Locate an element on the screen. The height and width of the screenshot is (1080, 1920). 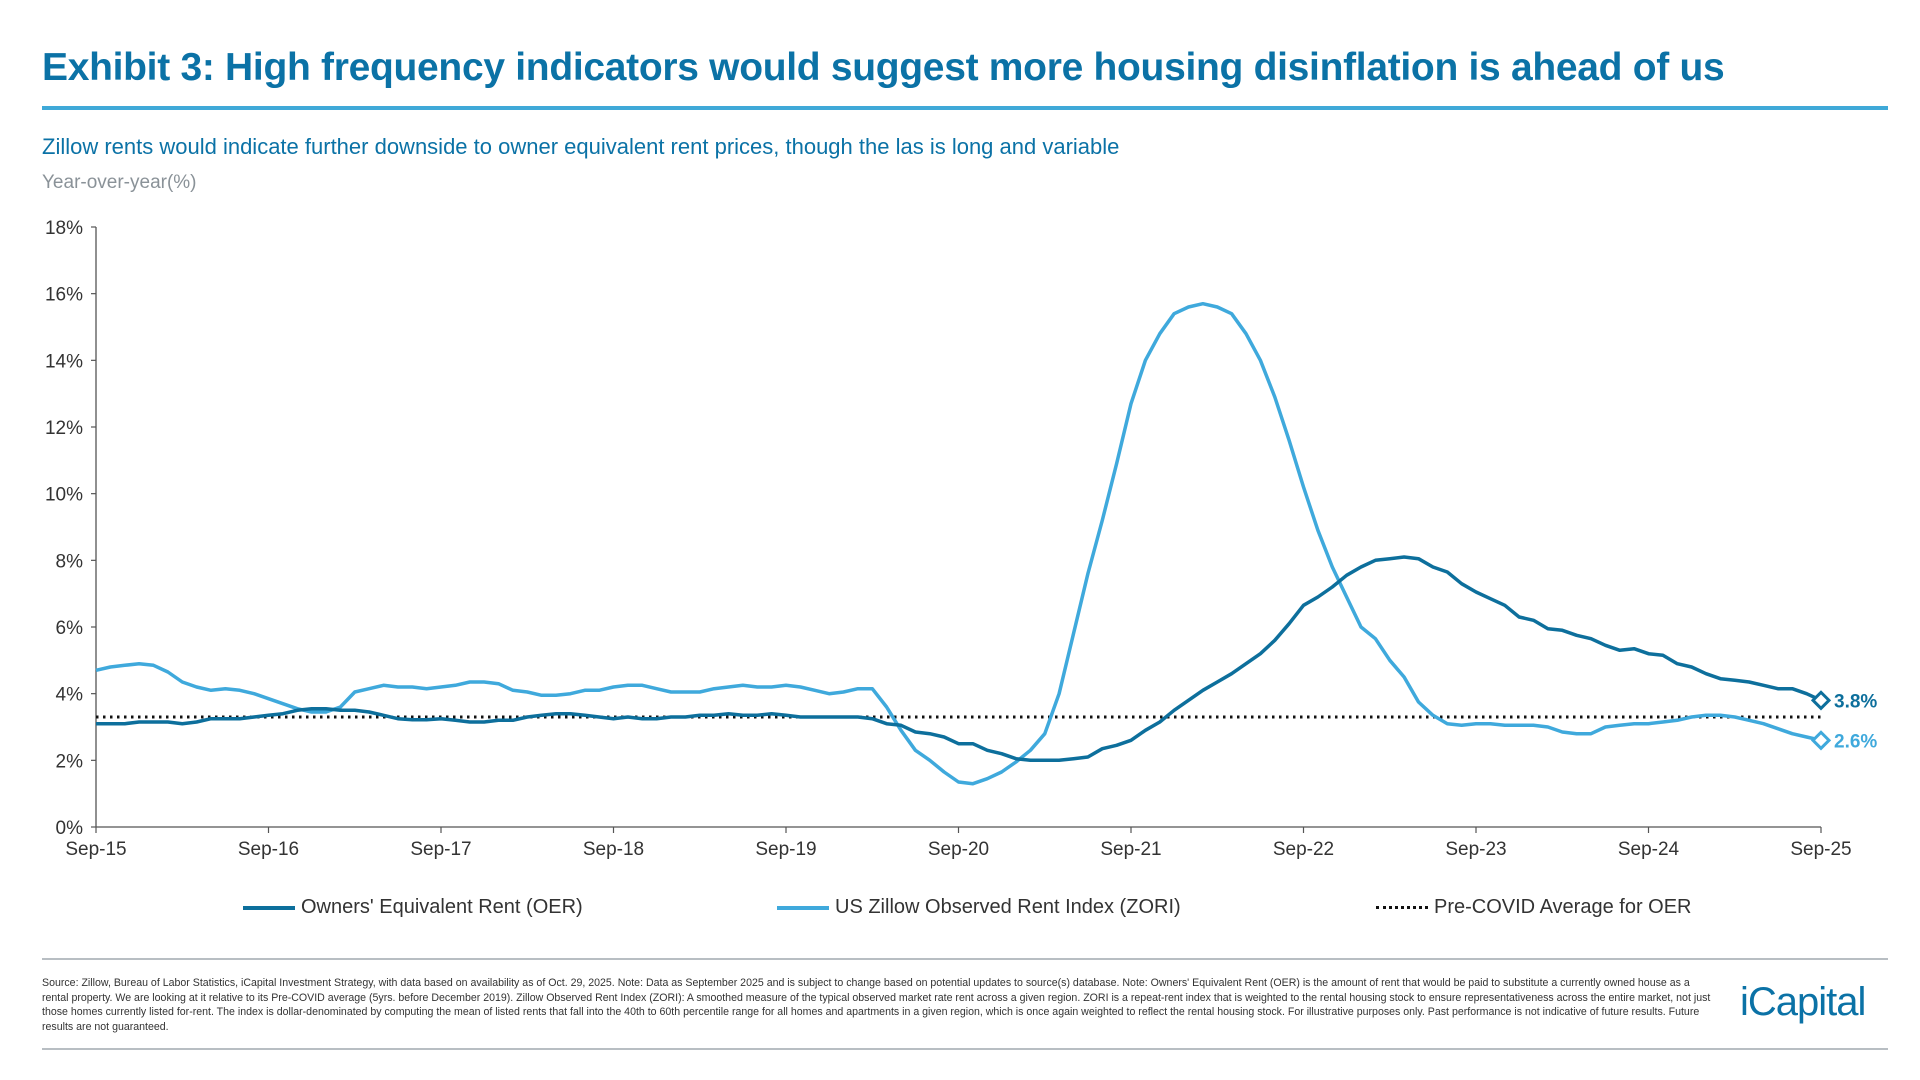
x-tick-label: Sep-18 is located at coordinates (613, 849).